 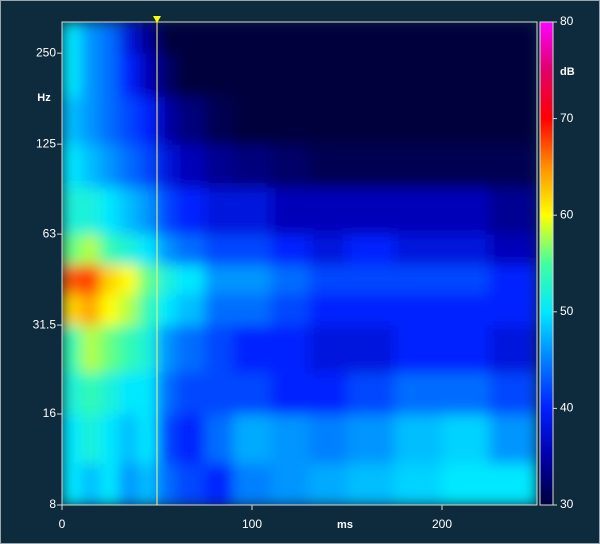 What do you see at coordinates (567, 118) in the screenshot?
I see `colorbar-tick-label: 70` at bounding box center [567, 118].